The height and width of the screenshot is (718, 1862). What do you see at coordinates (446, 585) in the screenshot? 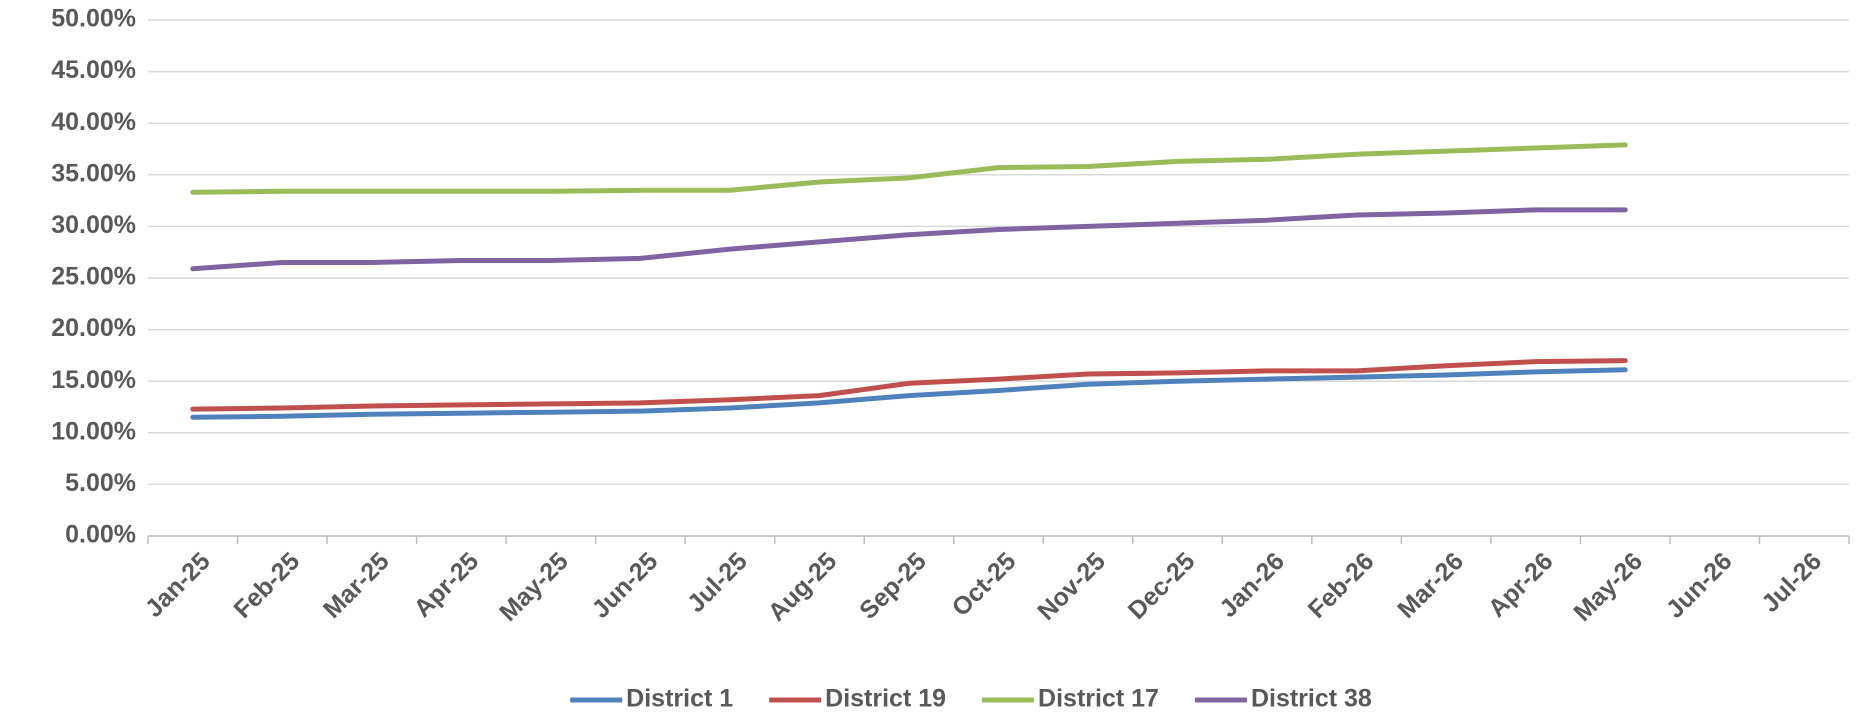
I see `x-tick-label: Apr-25` at bounding box center [446, 585].